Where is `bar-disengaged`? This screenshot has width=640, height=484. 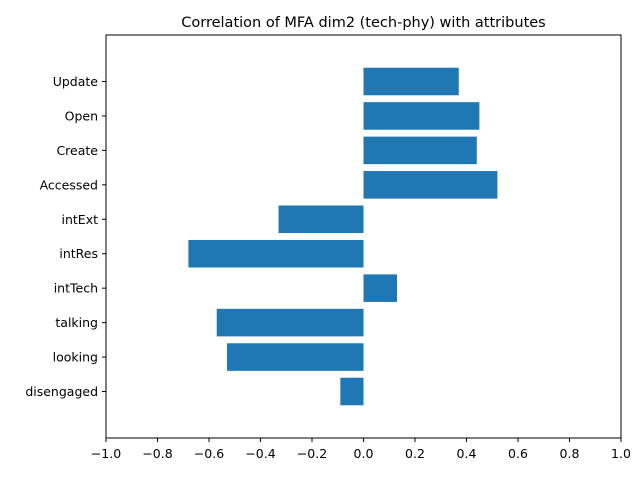
bar-disengaged is located at coordinates (352, 391).